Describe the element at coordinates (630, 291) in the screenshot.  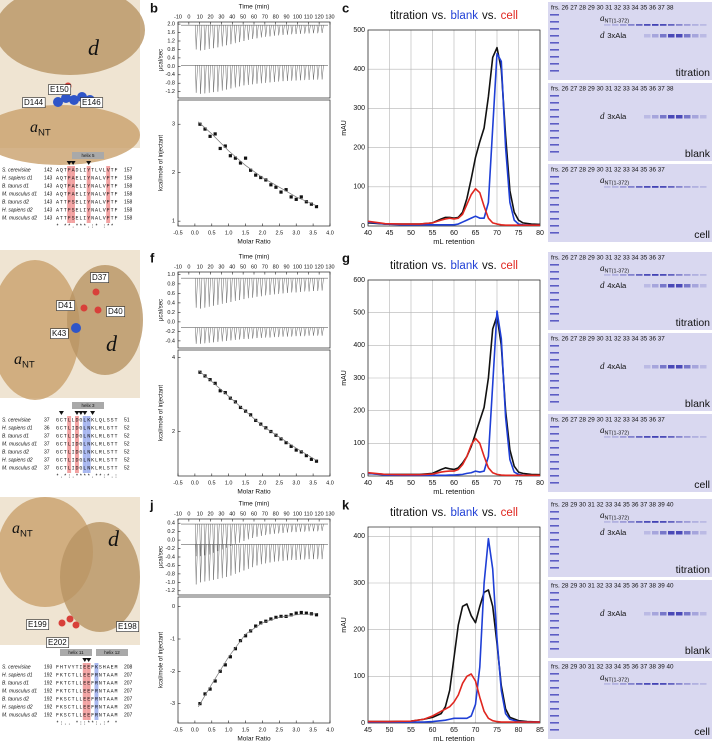
I see `gel` at that location.